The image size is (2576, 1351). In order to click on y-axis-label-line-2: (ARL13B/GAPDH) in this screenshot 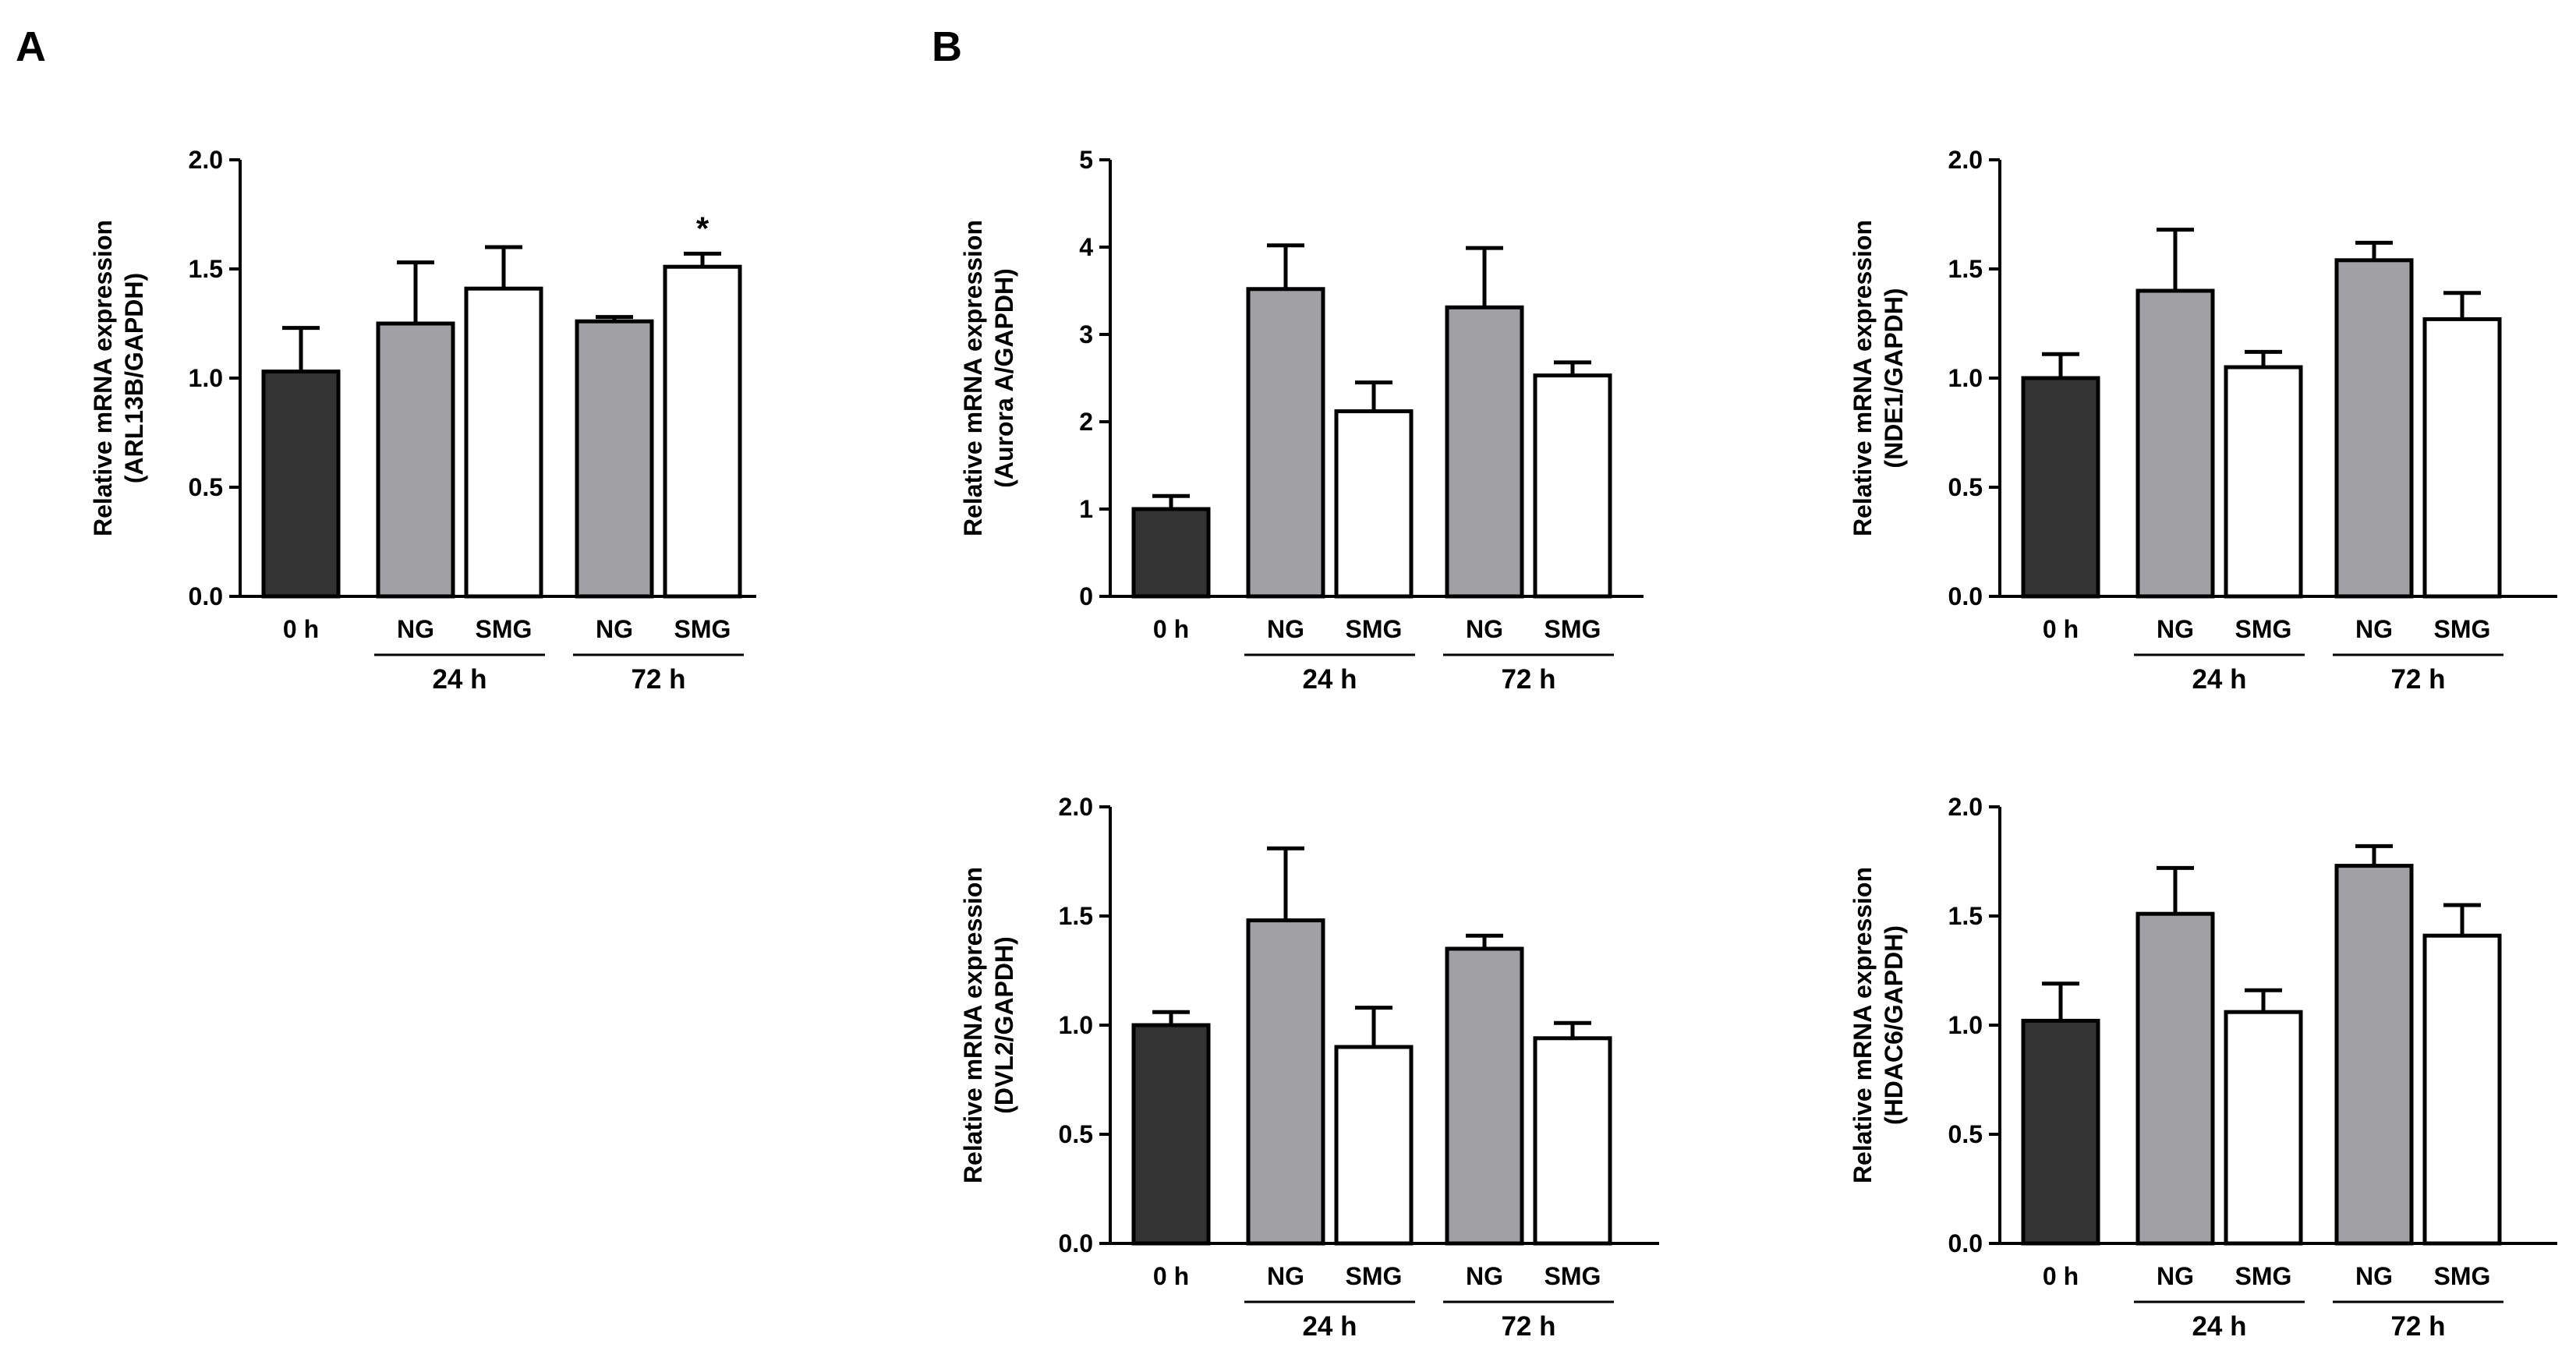, I will do `click(134, 378)`.